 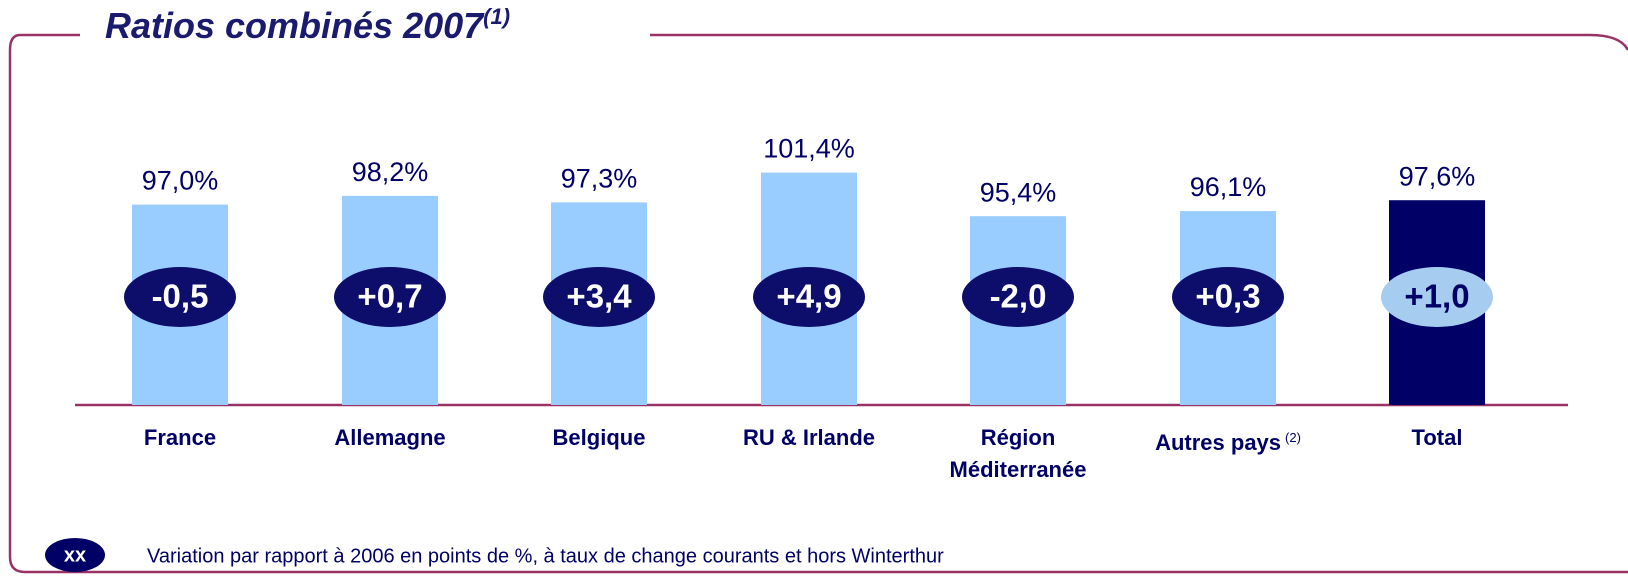 I want to click on variation-label: +1,0, so click(x=1436, y=296).